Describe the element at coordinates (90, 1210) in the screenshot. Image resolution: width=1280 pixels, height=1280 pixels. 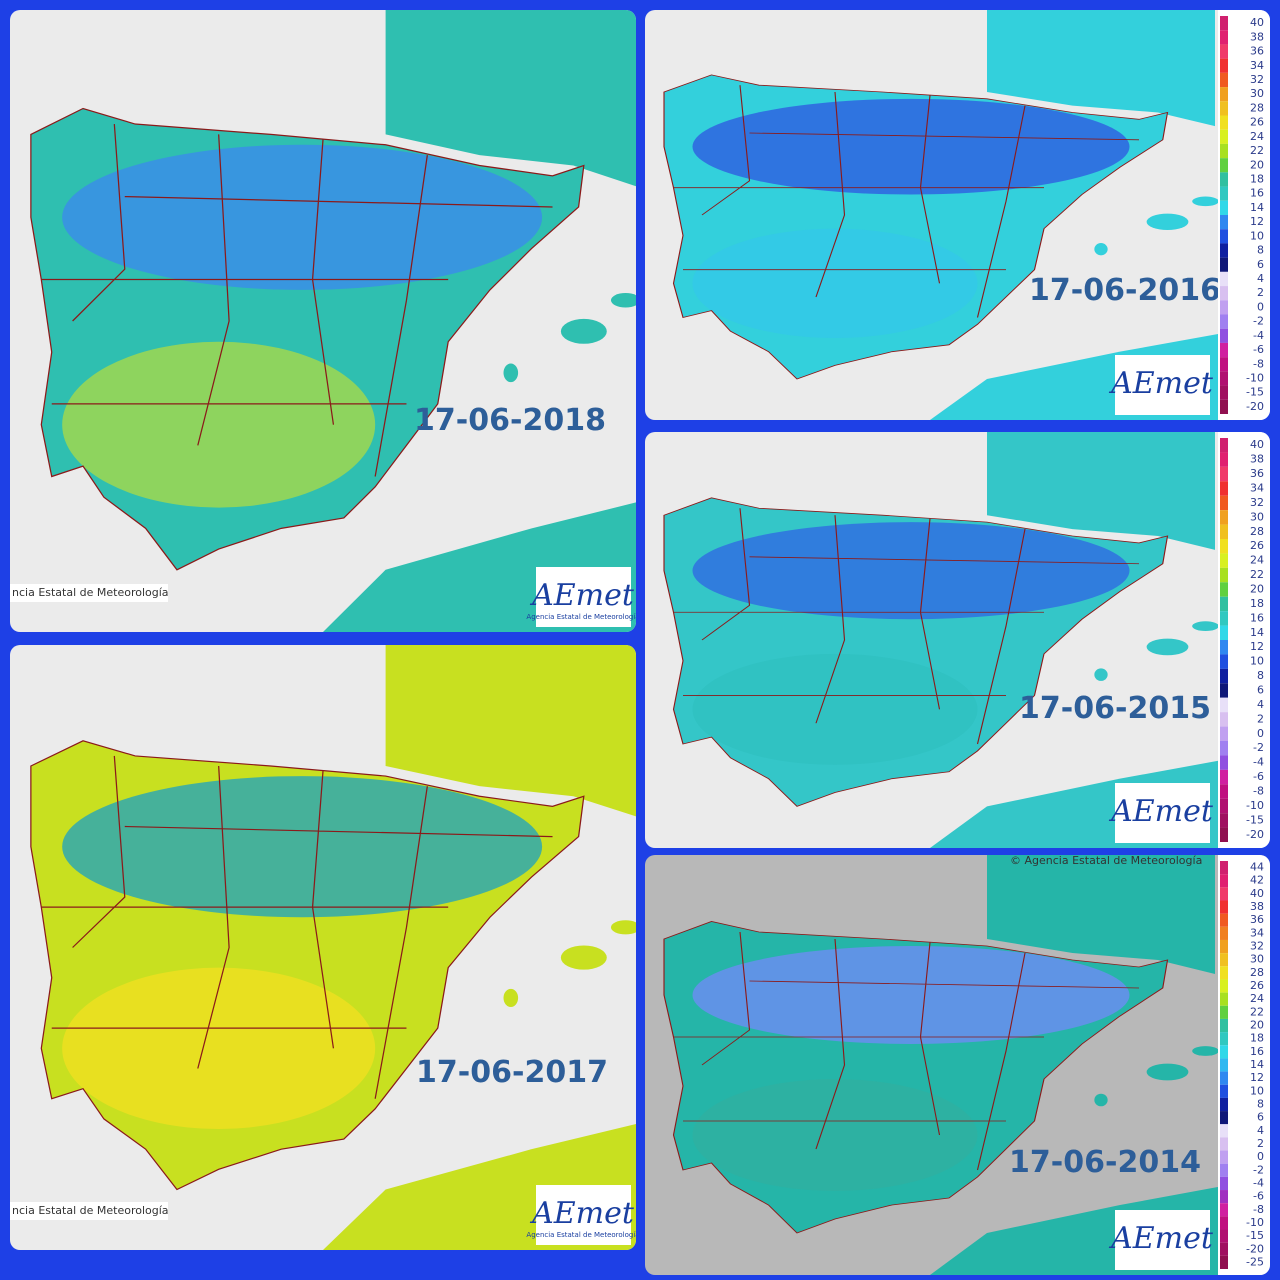
I see `credit: ncia Estatal de Meteorología` at that location.